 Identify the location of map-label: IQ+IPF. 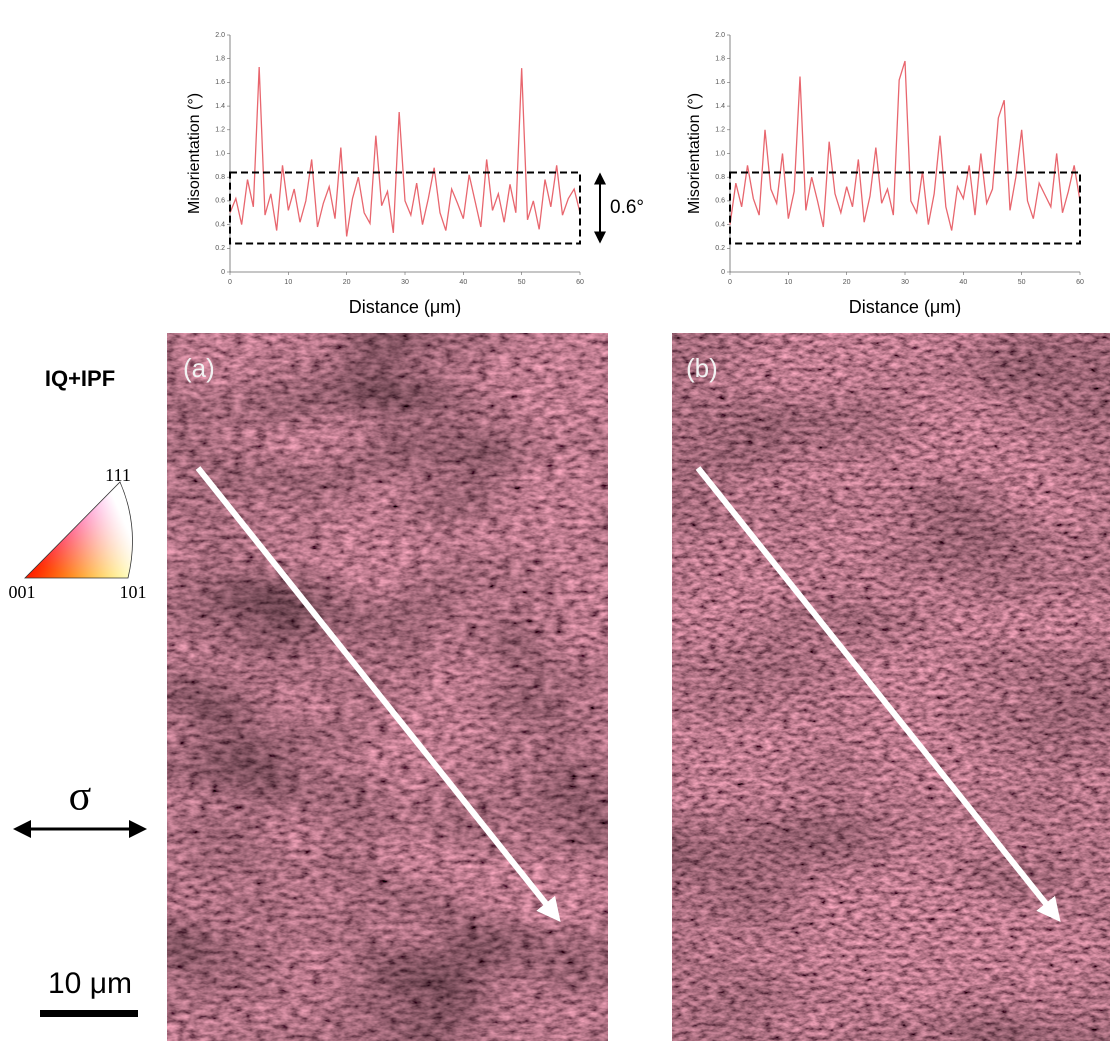
(80, 378).